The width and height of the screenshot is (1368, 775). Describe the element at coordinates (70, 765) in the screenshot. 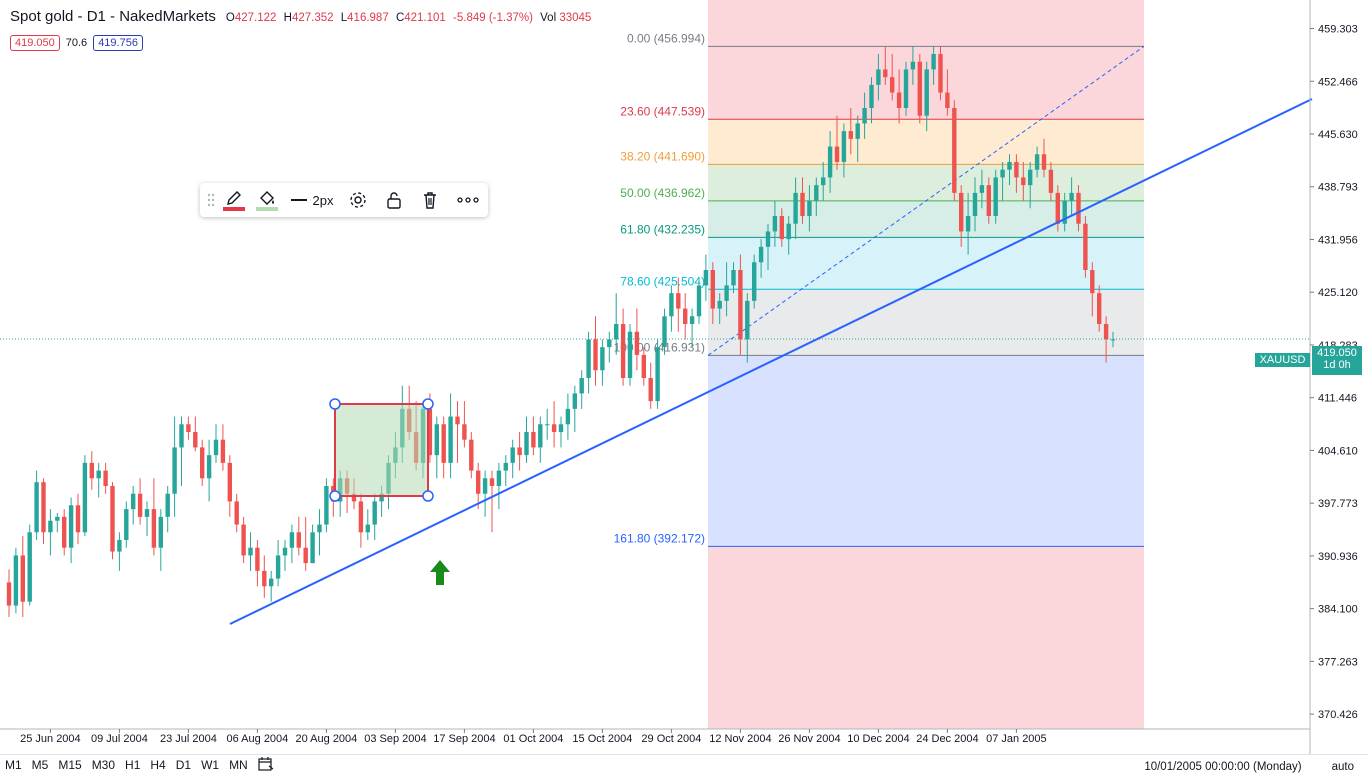

I see `tf-m15: M15` at that location.